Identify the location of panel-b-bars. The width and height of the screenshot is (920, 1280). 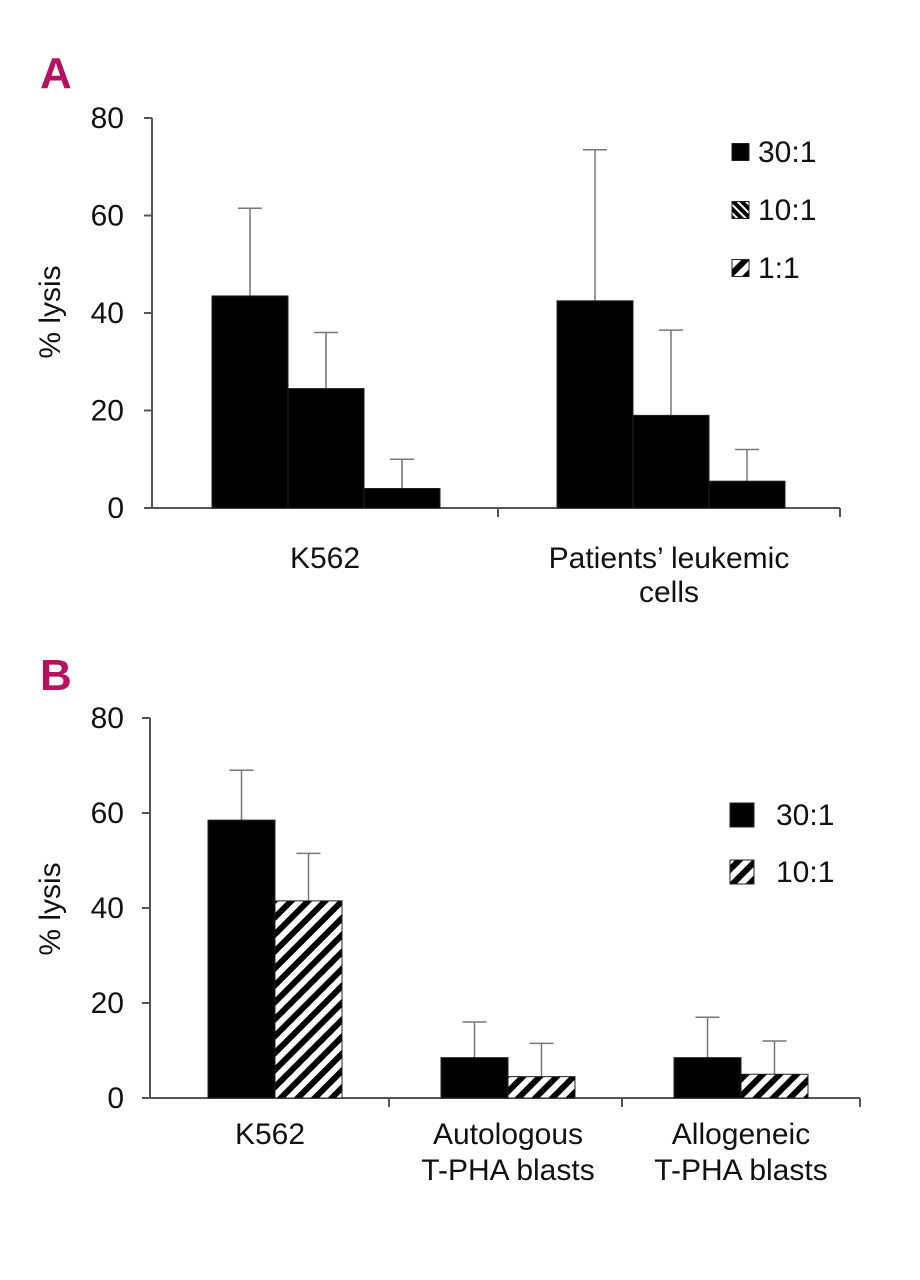
(508, 959).